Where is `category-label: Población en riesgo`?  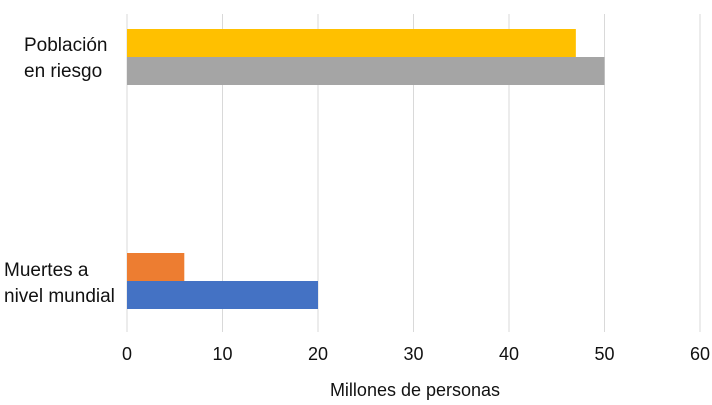 category-label: Población en riesgo is located at coordinates (65, 58).